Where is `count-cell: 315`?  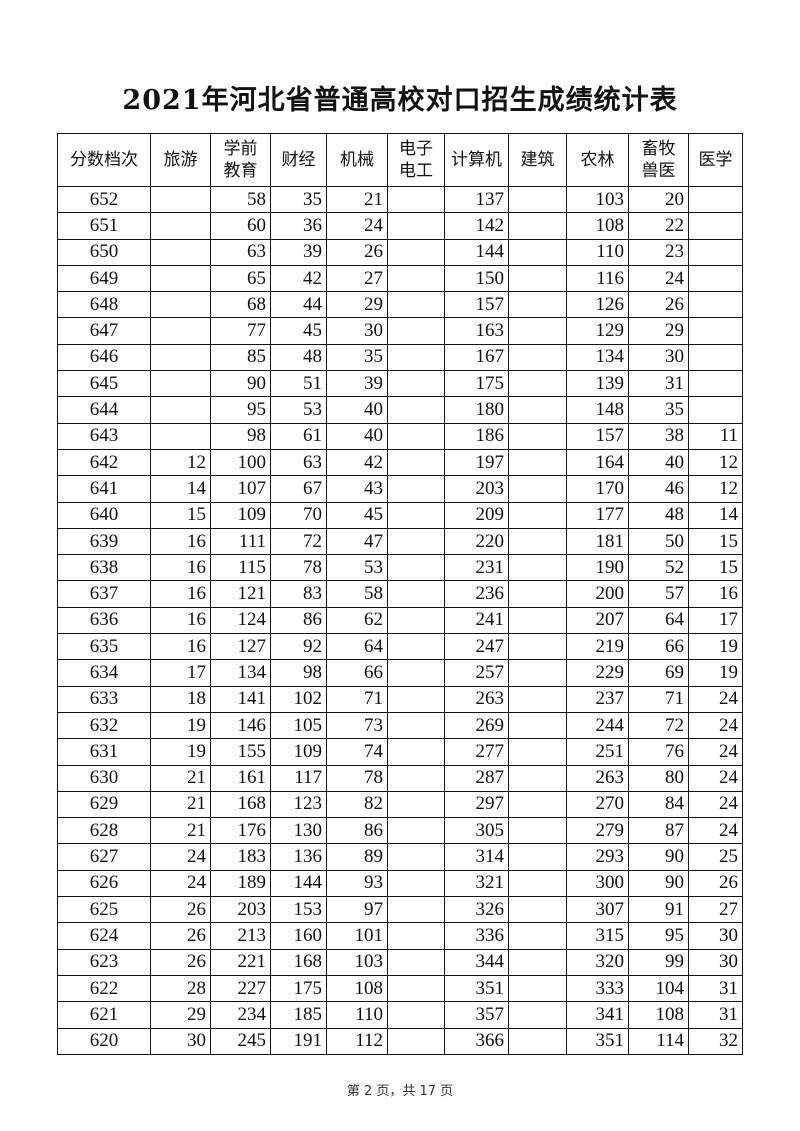 count-cell: 315 is located at coordinates (597, 936).